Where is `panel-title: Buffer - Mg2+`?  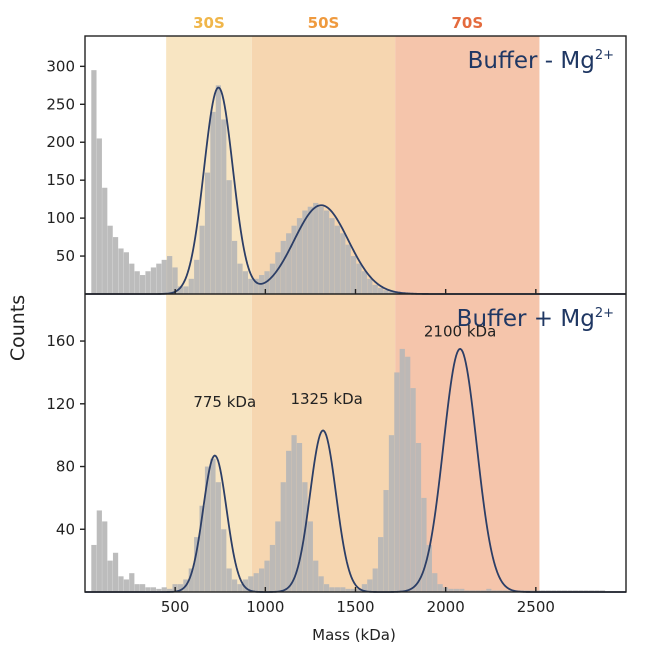
panel-title: Buffer - Mg2+ is located at coordinates (541, 61).